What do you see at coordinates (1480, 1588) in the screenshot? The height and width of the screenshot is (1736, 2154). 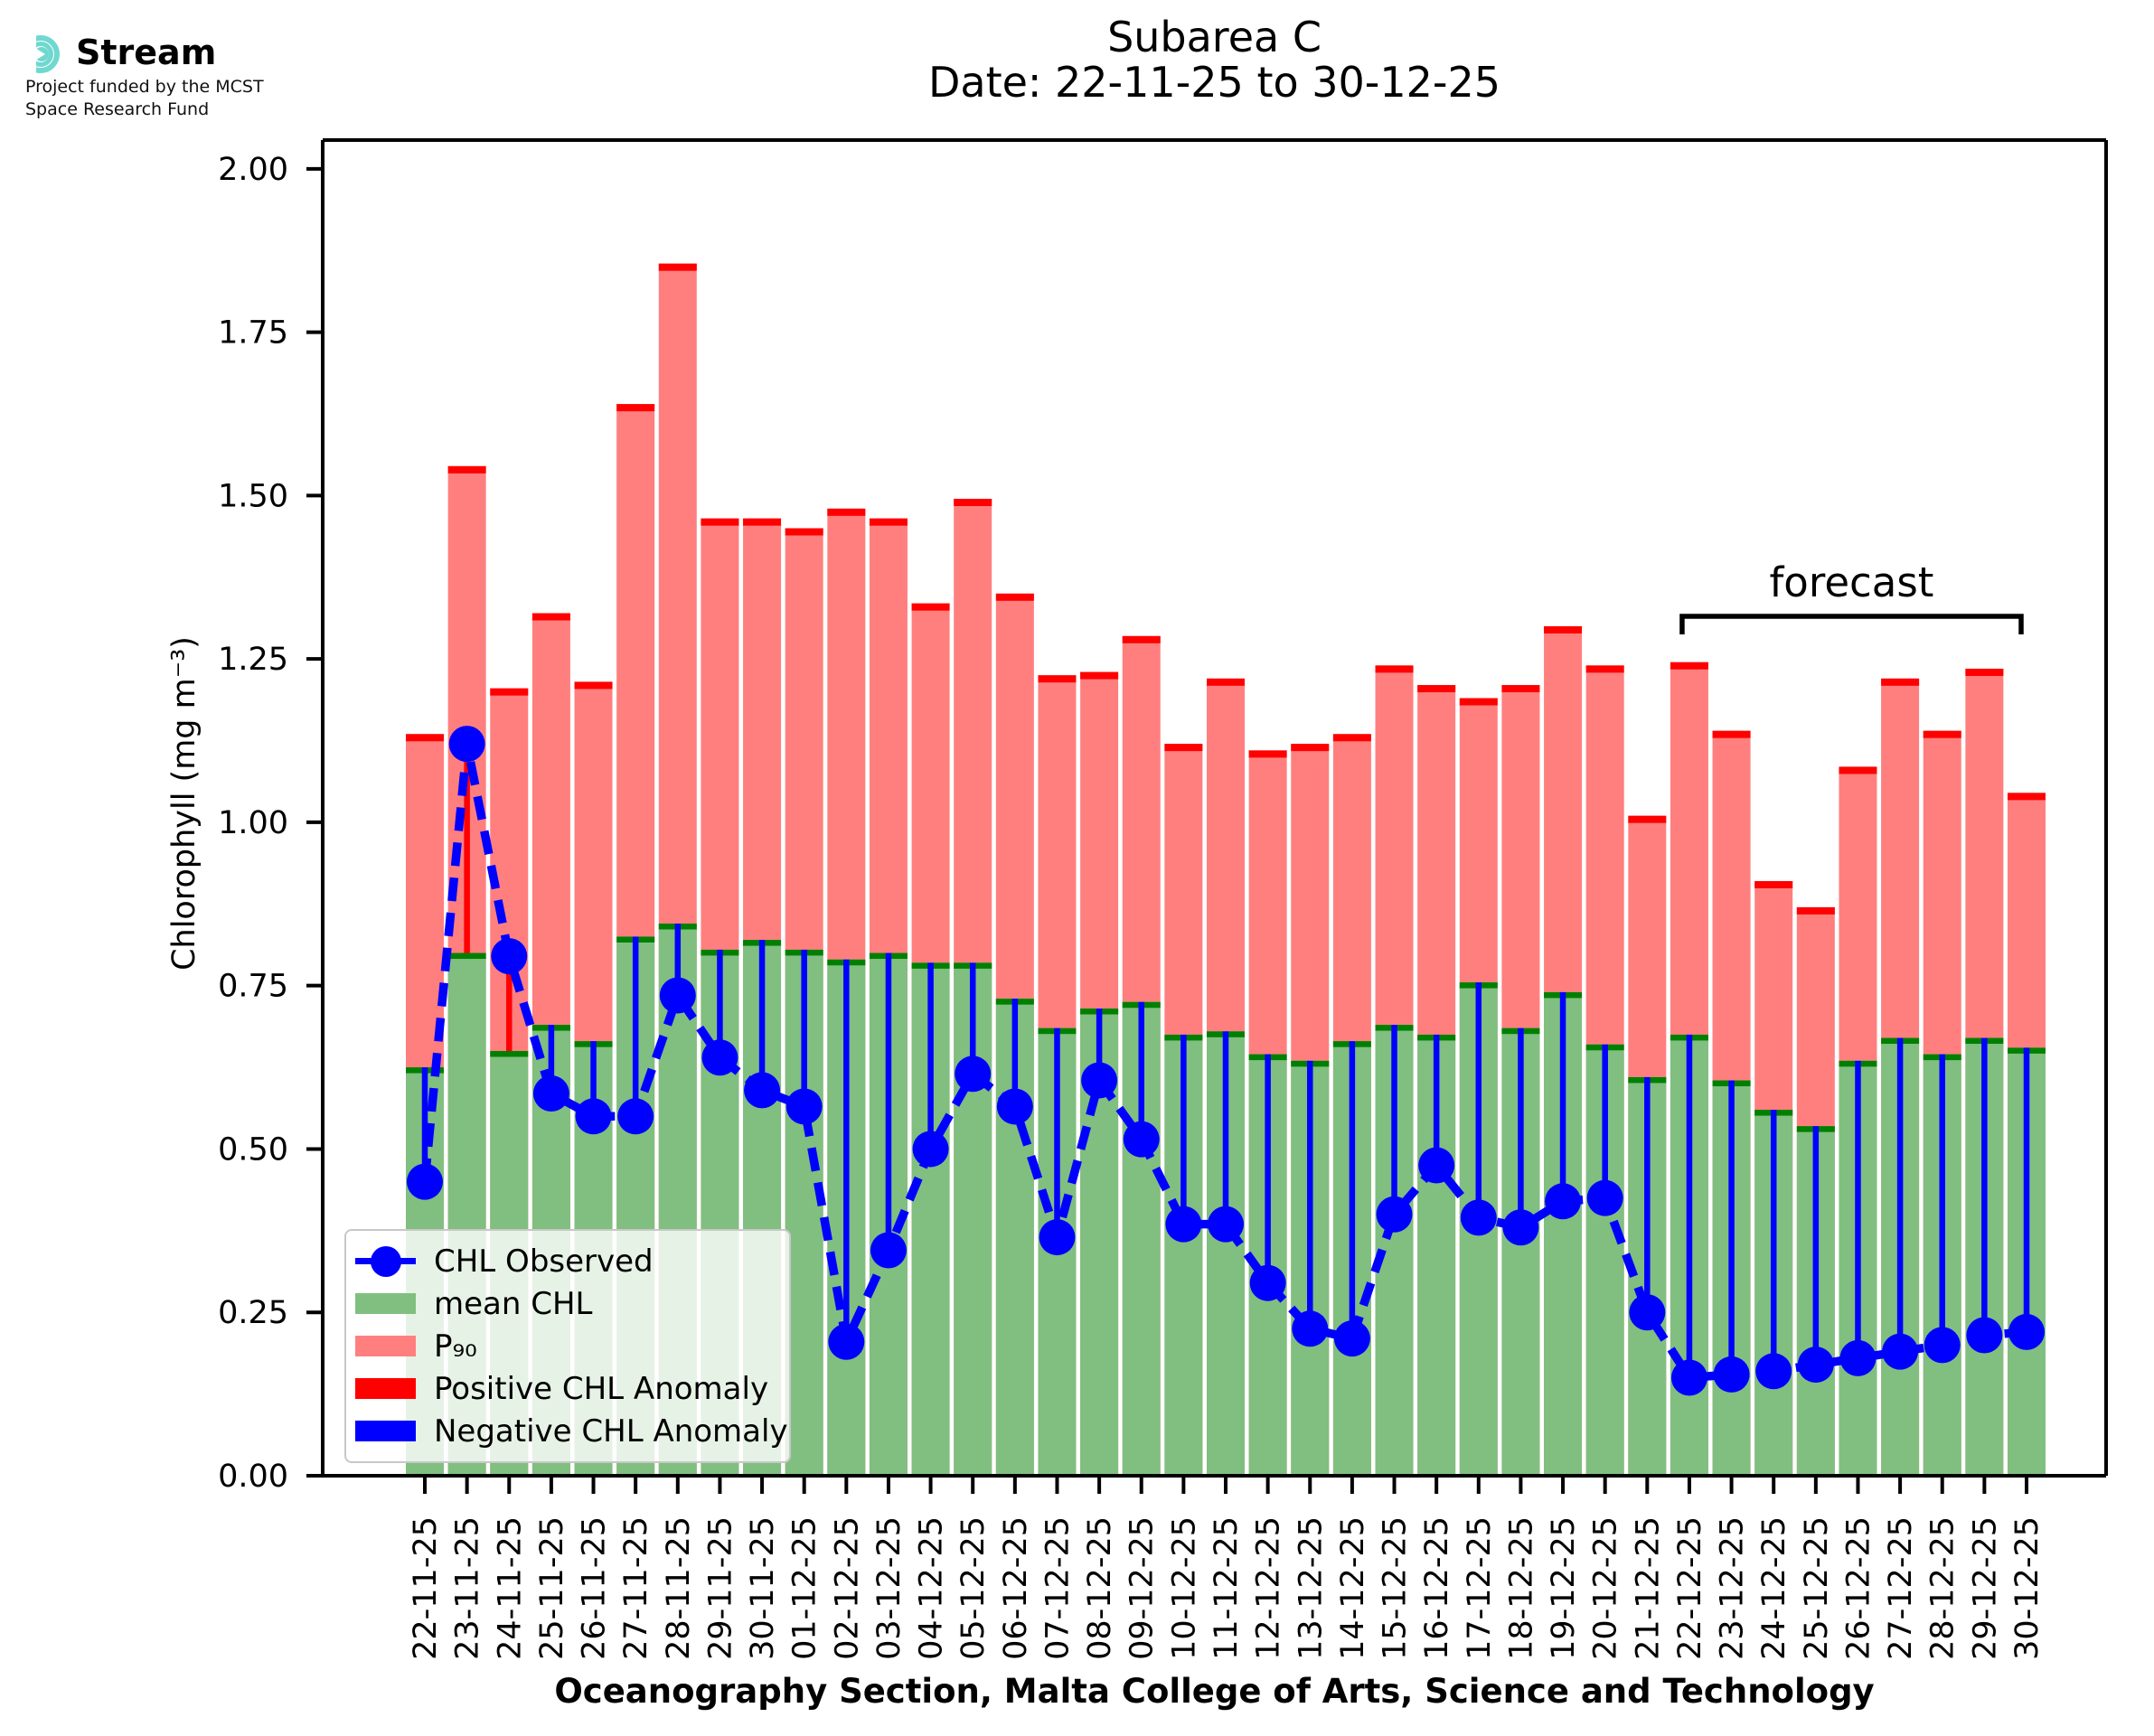 I see `x-tick-label: 17-12-25` at bounding box center [1480, 1588].